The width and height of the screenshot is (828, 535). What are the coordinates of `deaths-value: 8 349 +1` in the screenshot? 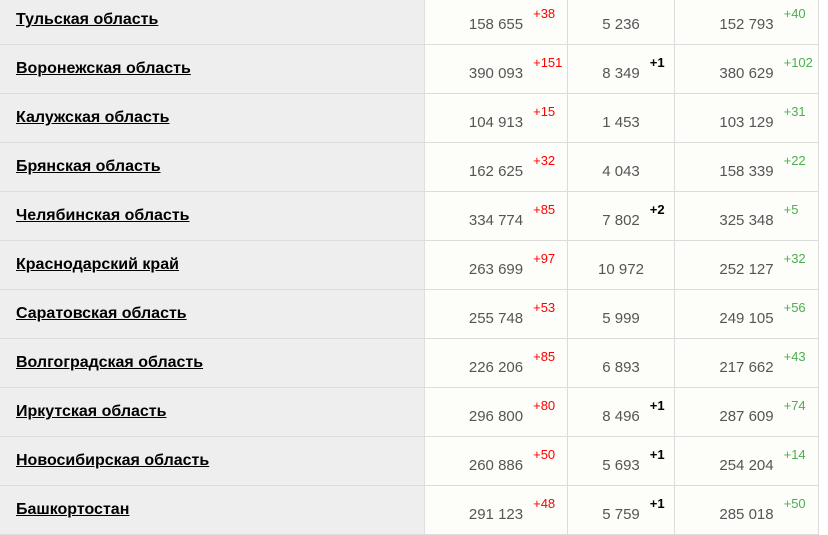 It's located at (633, 68).